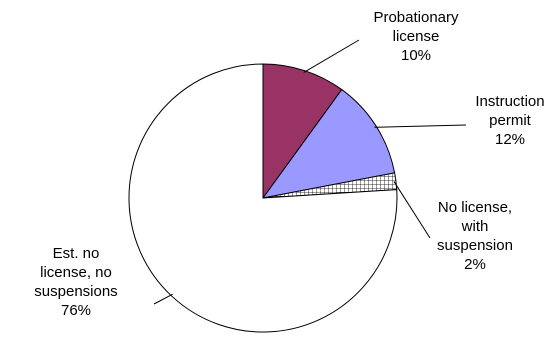 The width and height of the screenshot is (560, 337). What do you see at coordinates (76, 253) in the screenshot?
I see `data-label-line: Est. no` at bounding box center [76, 253].